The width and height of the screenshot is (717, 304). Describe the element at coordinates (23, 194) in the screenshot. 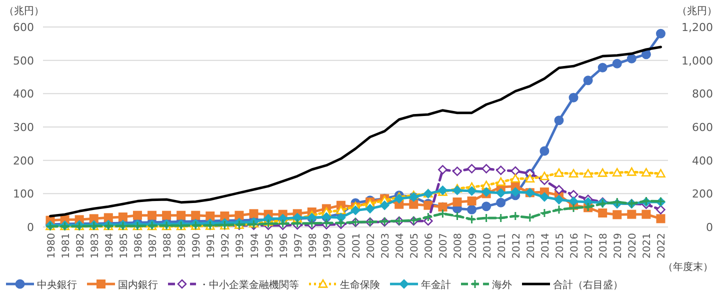

I see `y-tick-label: 100` at that location.